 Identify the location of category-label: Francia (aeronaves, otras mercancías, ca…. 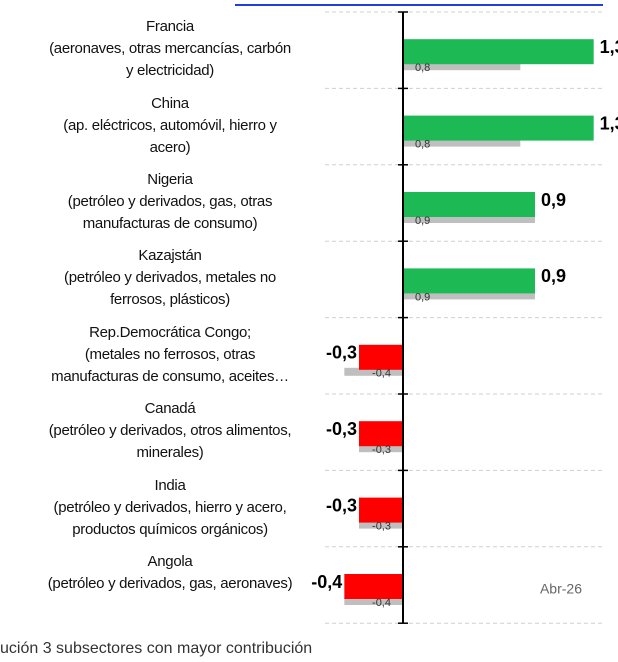
(170, 49).